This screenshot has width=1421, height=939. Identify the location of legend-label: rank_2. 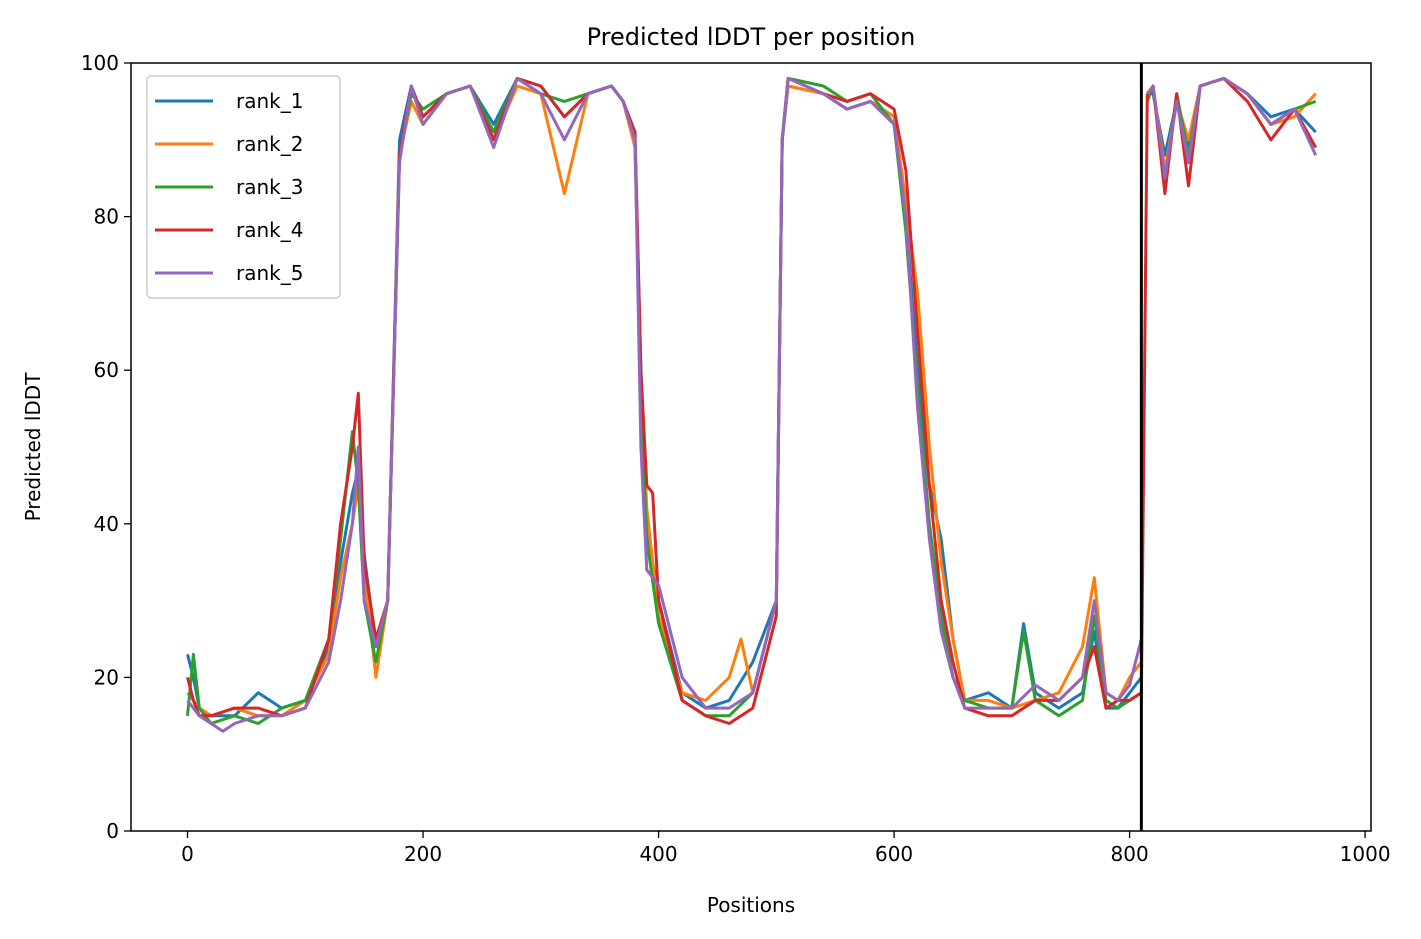
(269, 144).